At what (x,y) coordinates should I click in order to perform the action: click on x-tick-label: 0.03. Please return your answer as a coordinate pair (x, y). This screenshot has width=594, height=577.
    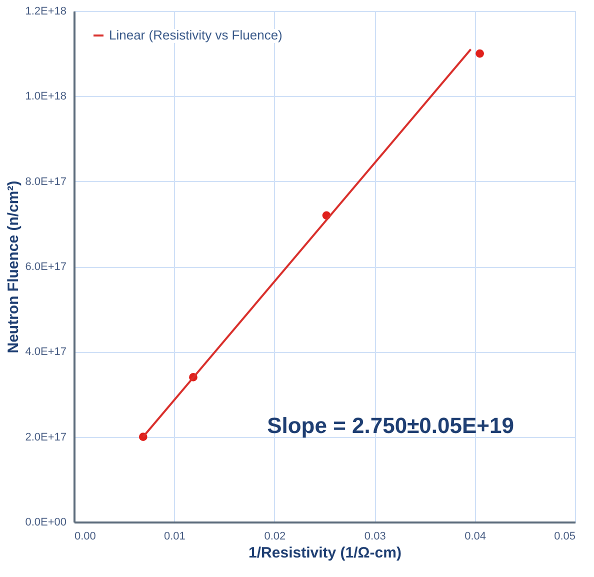
    Looking at the image, I should click on (375, 536).